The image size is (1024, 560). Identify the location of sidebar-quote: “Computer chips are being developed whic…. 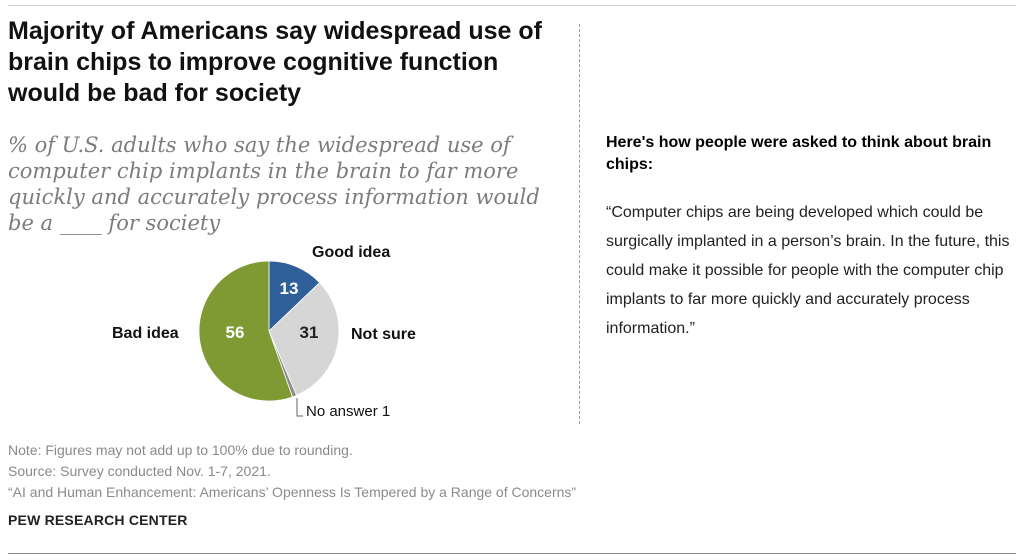
(808, 270).